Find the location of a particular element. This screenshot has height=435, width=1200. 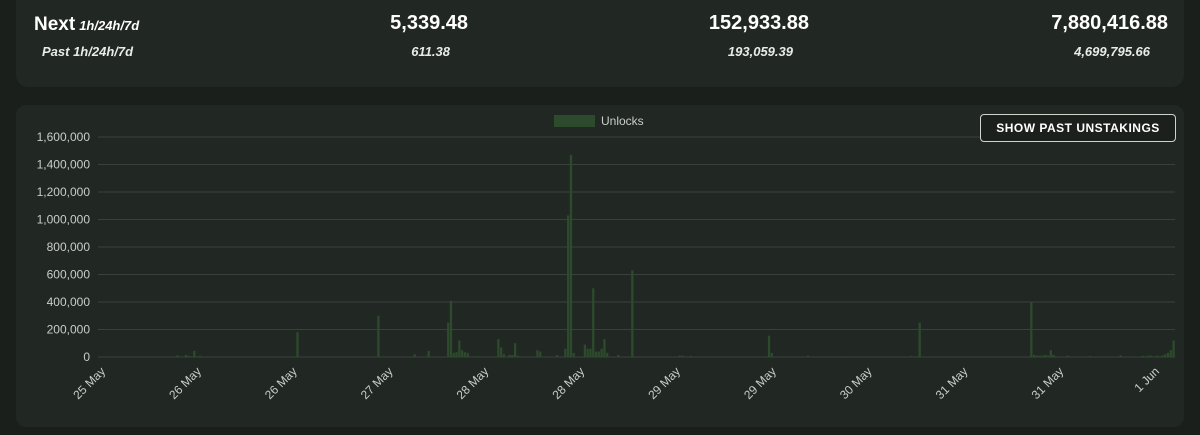

past-1h-value: 611.38 is located at coordinates (430, 51).